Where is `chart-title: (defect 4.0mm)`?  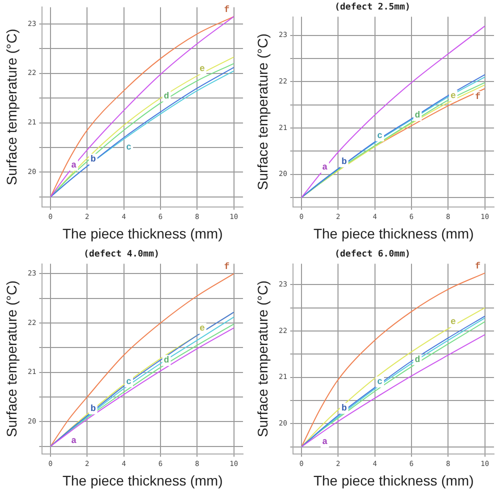 chart-title: (defect 4.0mm) is located at coordinates (122, 255).